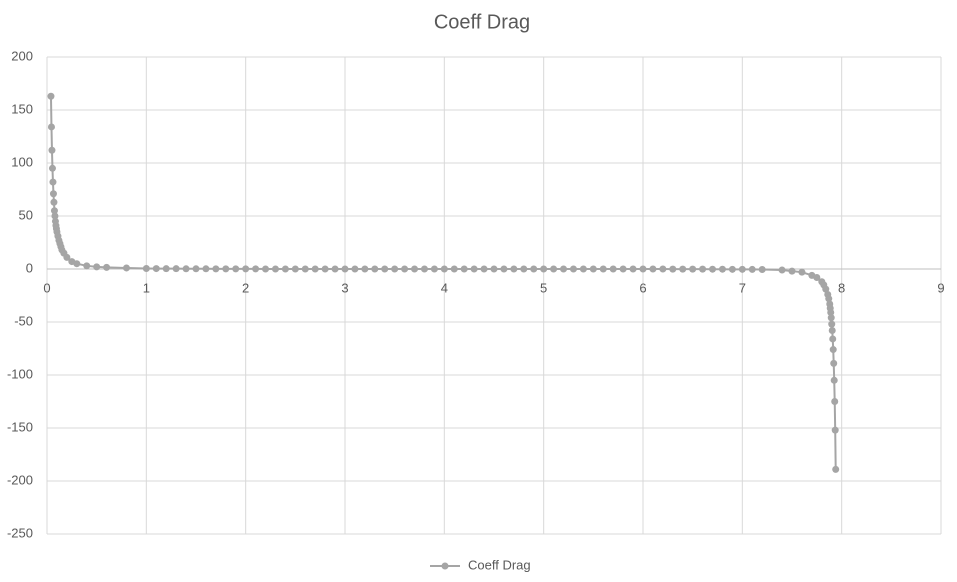 This screenshot has height=582, width=957. What do you see at coordinates (444, 287) in the screenshot?
I see `x-tick-label: 4` at bounding box center [444, 287].